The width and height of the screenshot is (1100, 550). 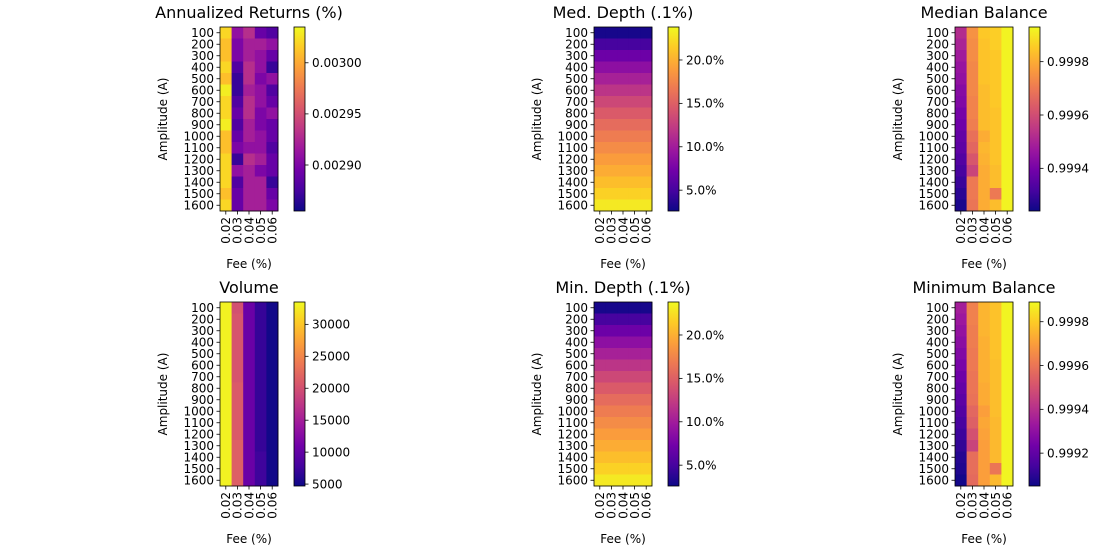 What do you see at coordinates (576, 79) in the screenshot?
I see `y-tick-label: 500` at bounding box center [576, 79].